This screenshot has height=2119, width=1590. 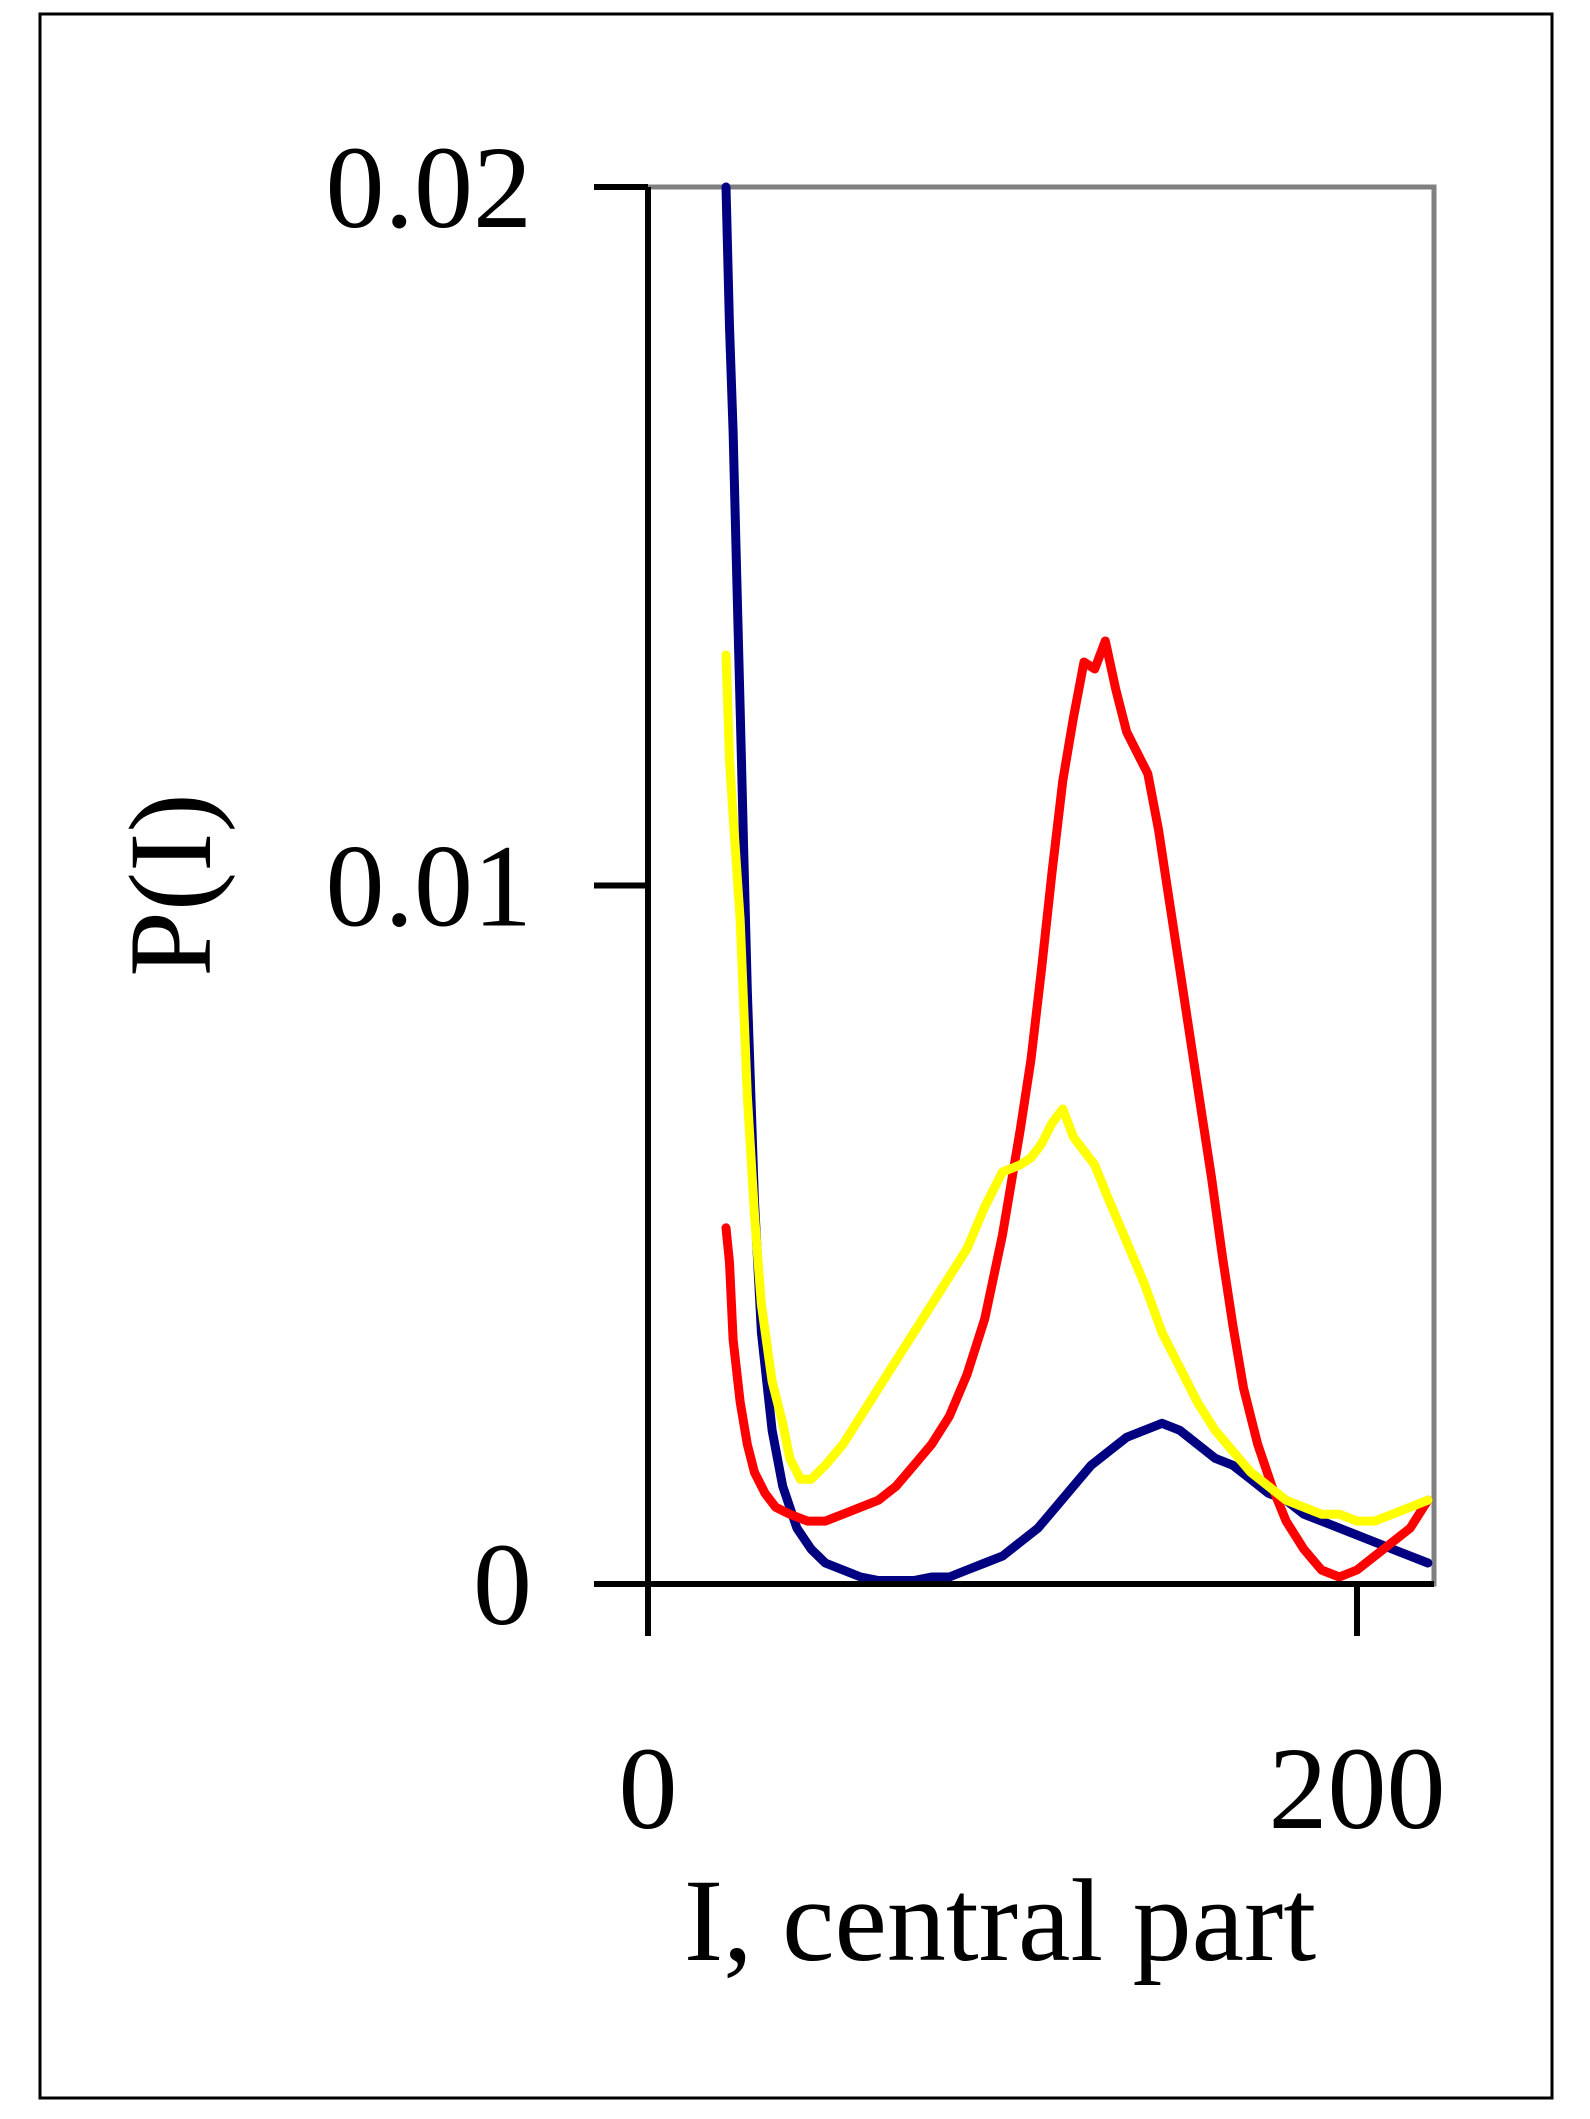 I want to click on y-axis-label: P(I), so click(x=170, y=885).